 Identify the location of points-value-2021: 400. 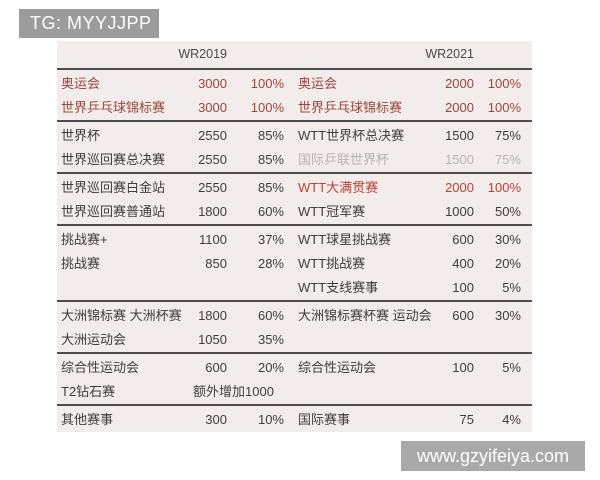
(463, 263).